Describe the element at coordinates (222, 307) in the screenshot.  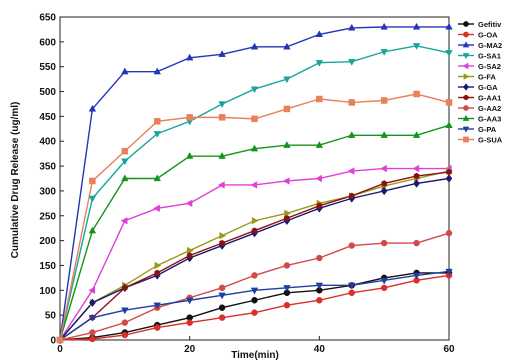
I see `data-point-gefitiv` at that location.